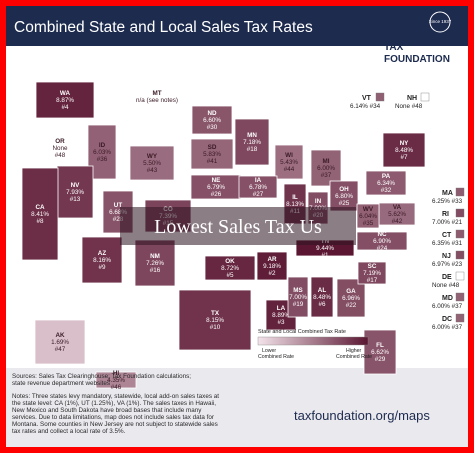  I want to click on state-rank: #1, so click(325, 255).